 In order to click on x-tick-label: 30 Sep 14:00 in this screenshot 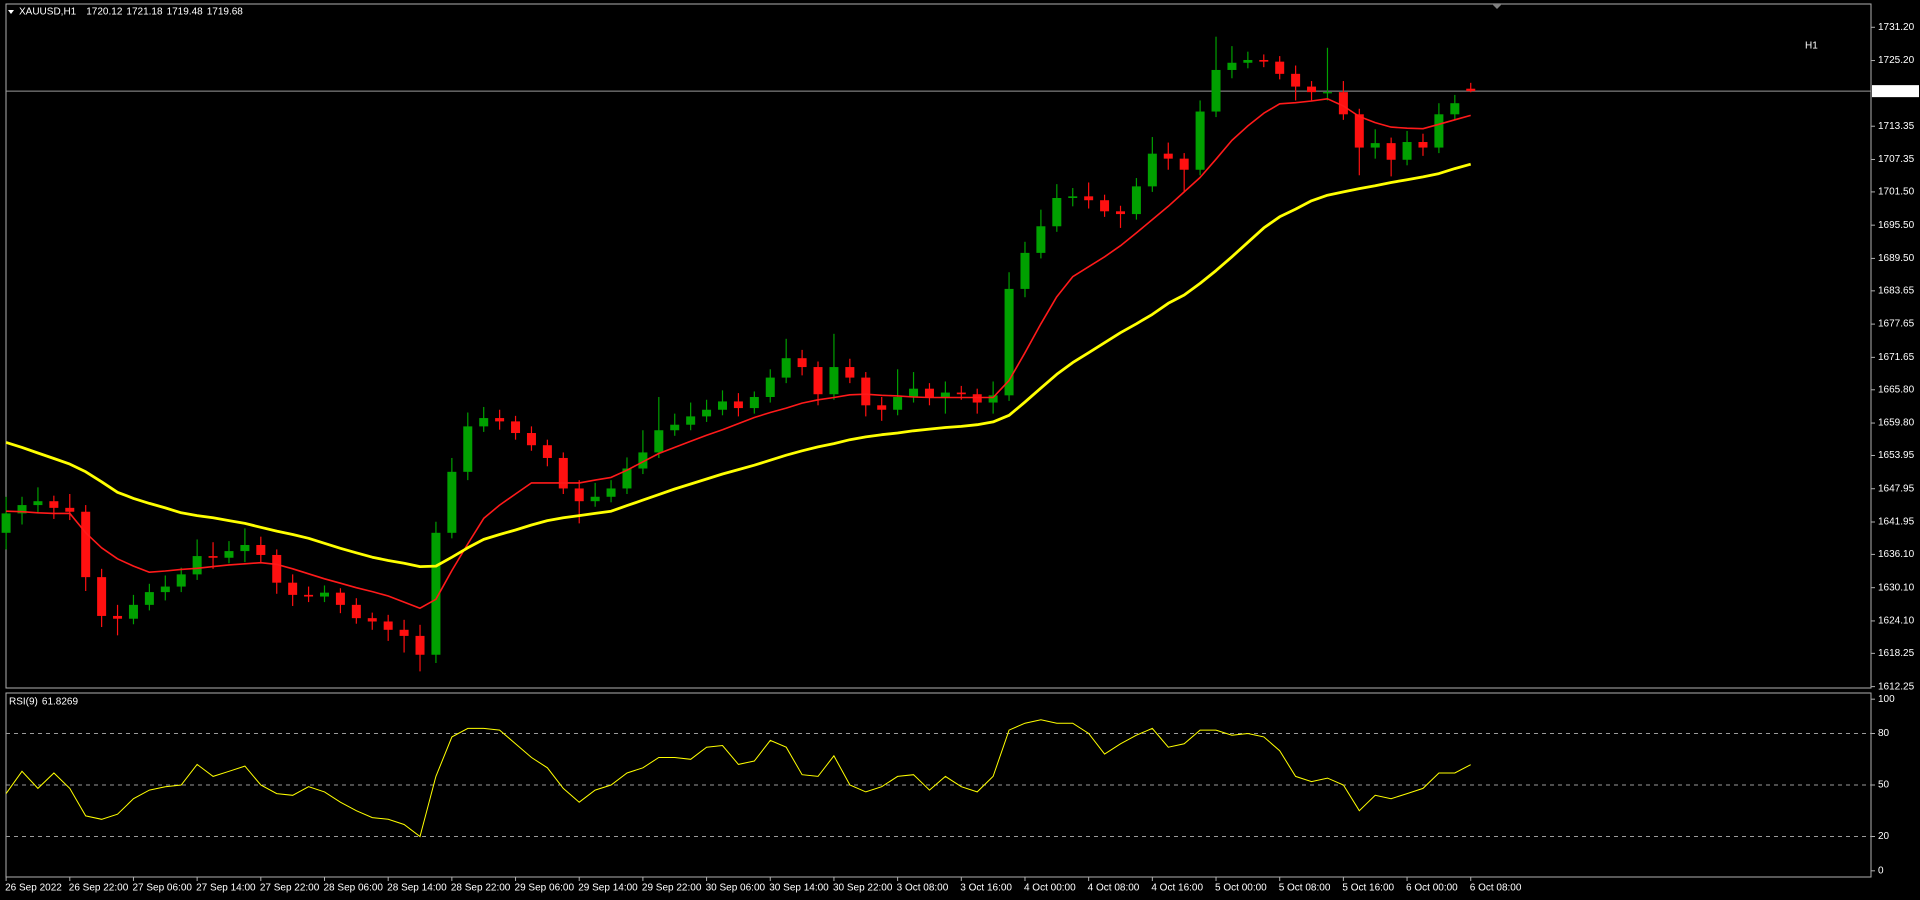, I will do `click(799, 888)`.